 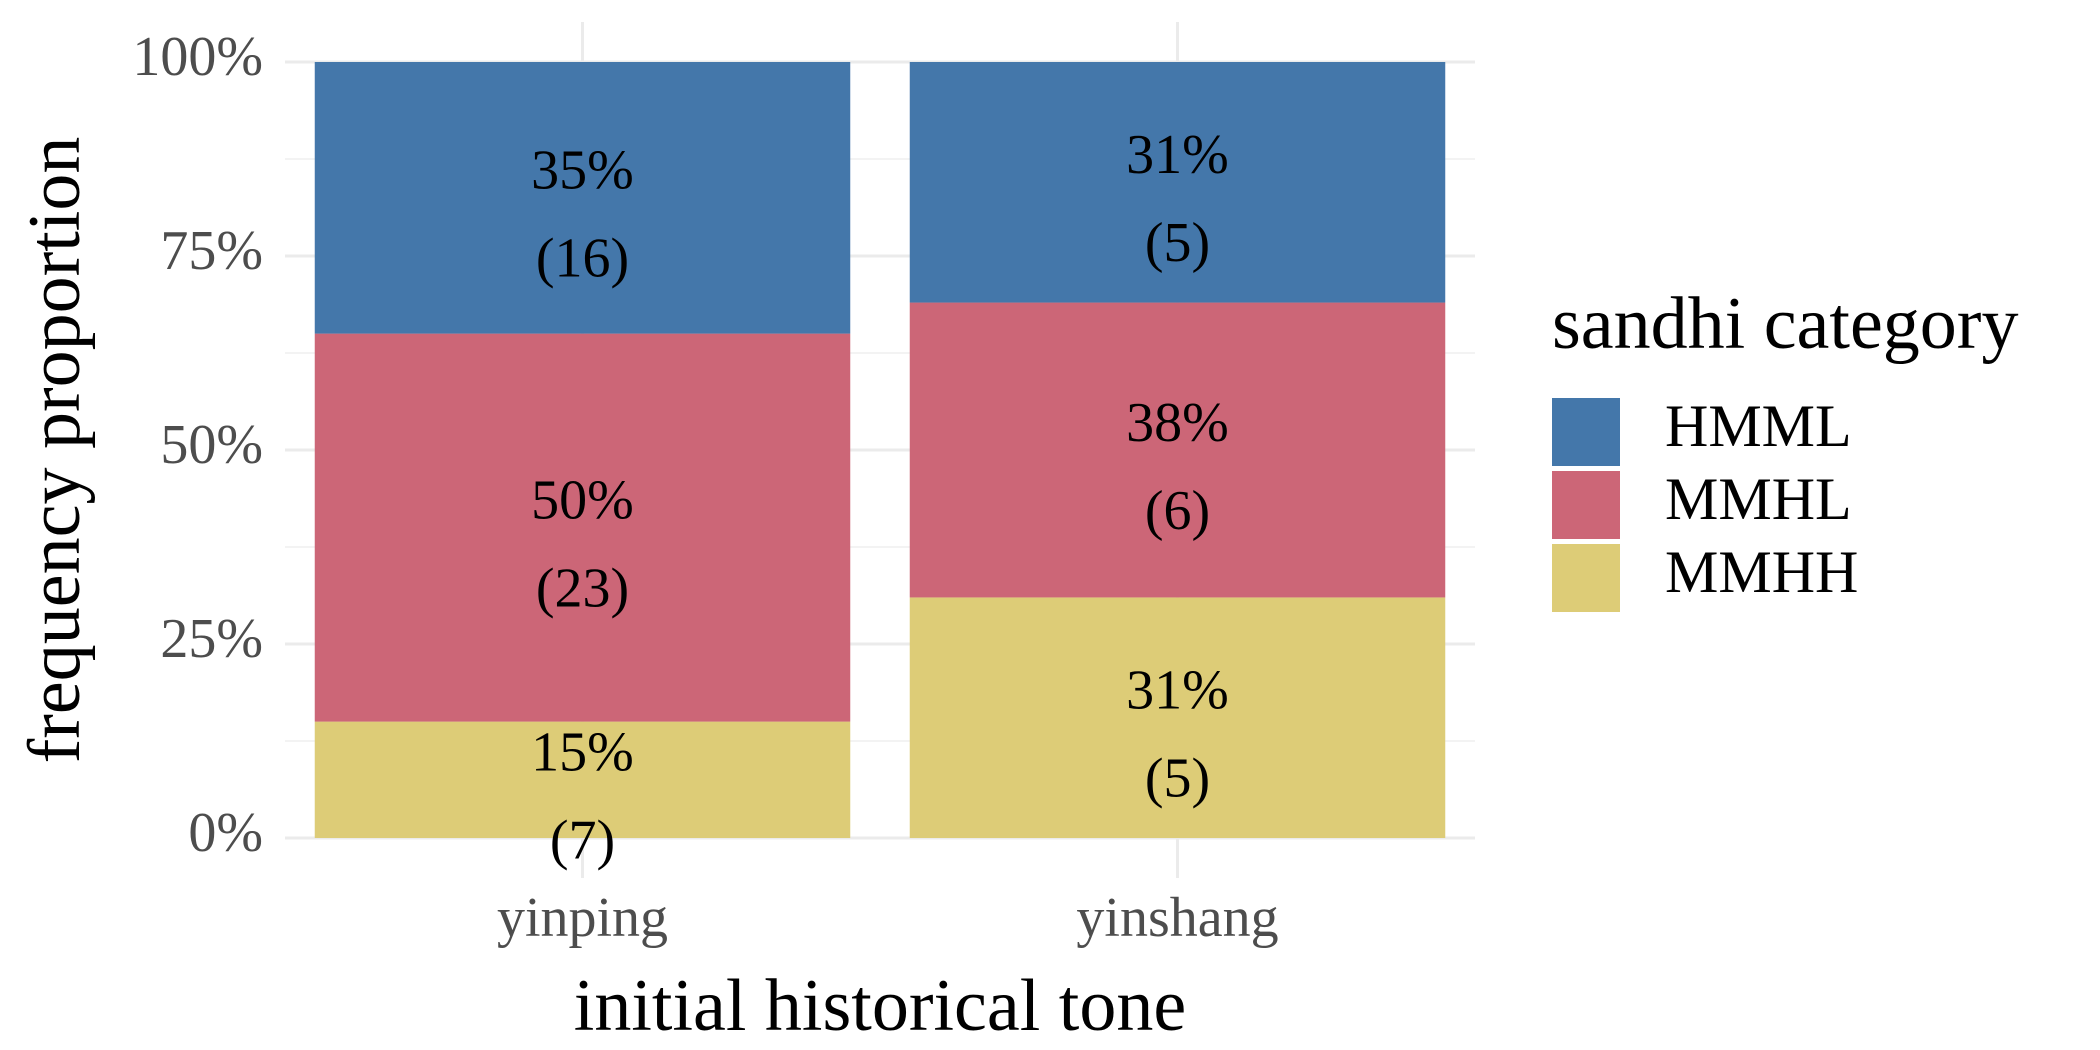 I want to click on bar-percent-label: 38%, so click(x=1177, y=423).